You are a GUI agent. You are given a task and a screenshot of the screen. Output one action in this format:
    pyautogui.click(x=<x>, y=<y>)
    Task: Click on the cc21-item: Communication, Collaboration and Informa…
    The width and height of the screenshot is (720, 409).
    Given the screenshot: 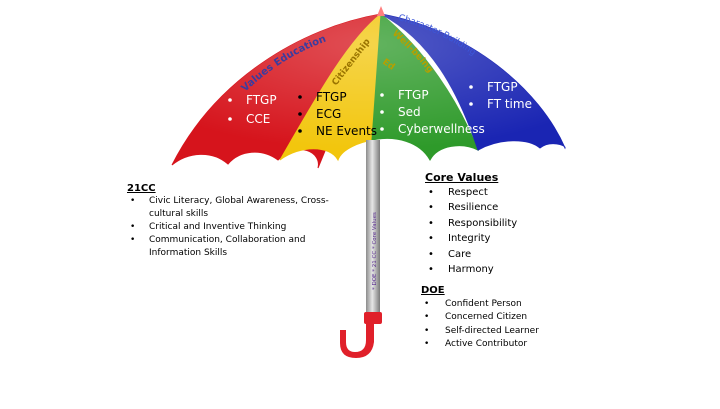 What is the action you would take?
    pyautogui.click(x=234, y=247)
    